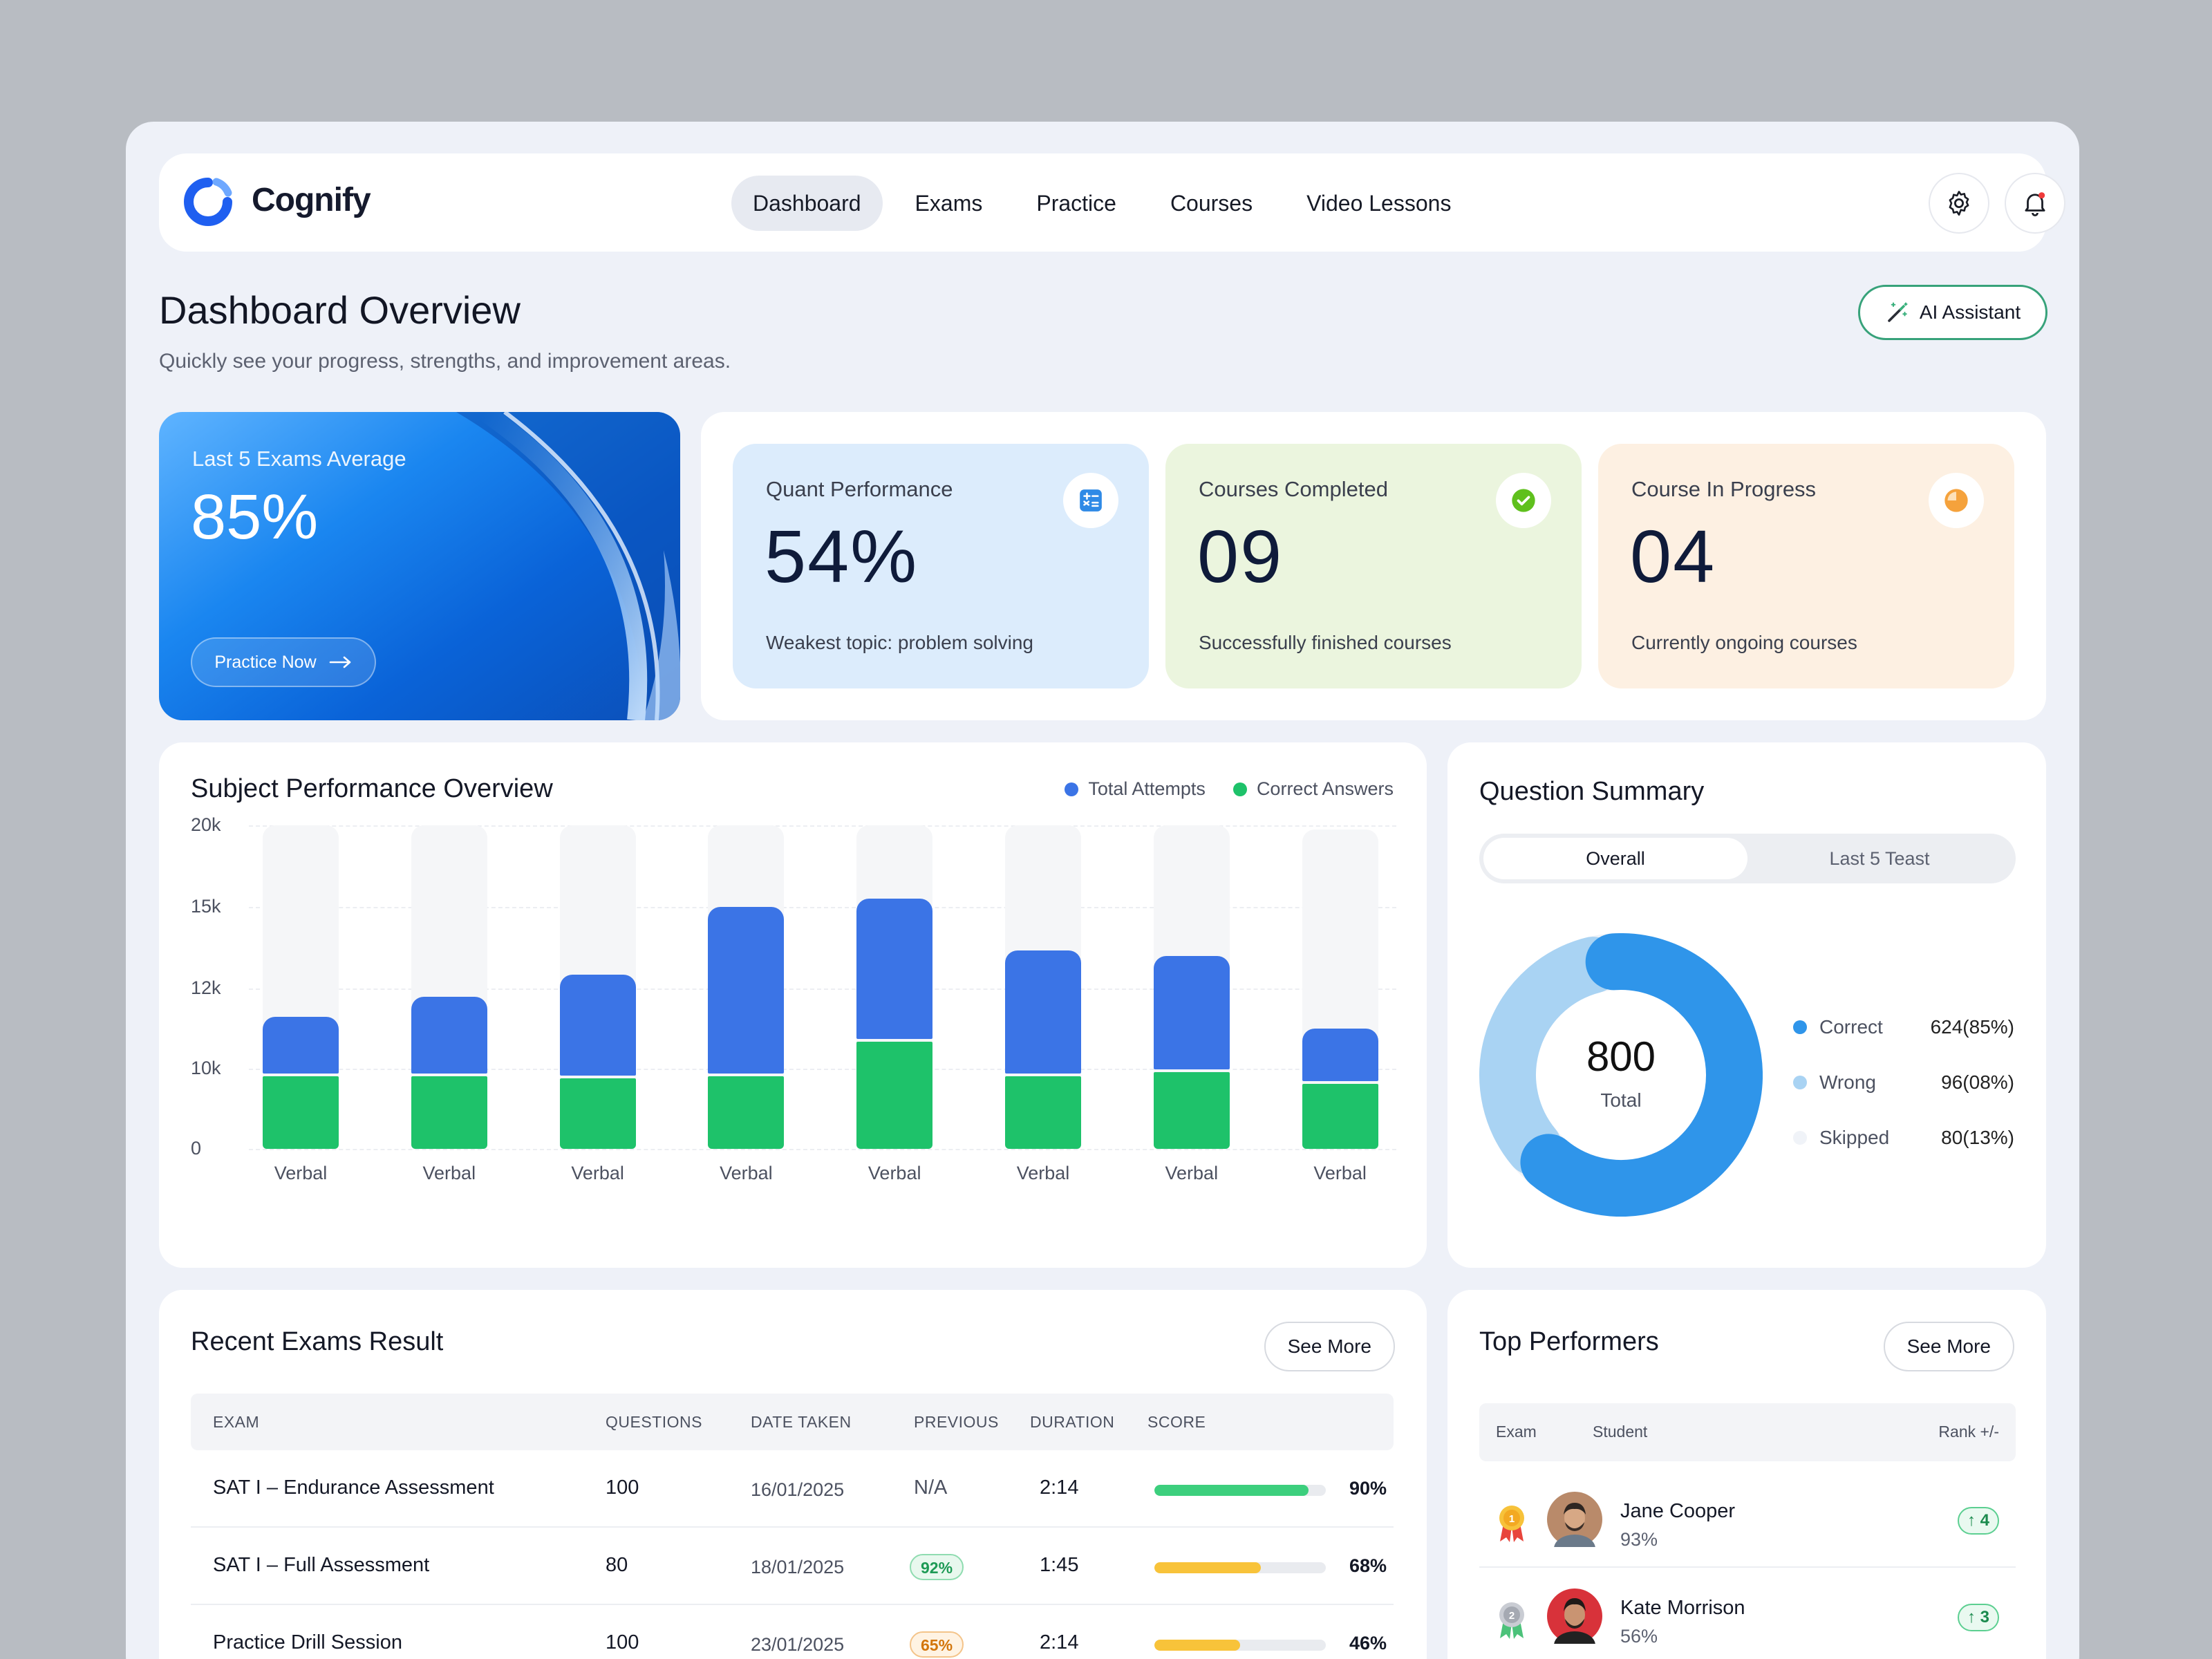 The image size is (2212, 1659). What do you see at coordinates (206, 906) in the screenshot?
I see `y-tick-label: 15k` at bounding box center [206, 906].